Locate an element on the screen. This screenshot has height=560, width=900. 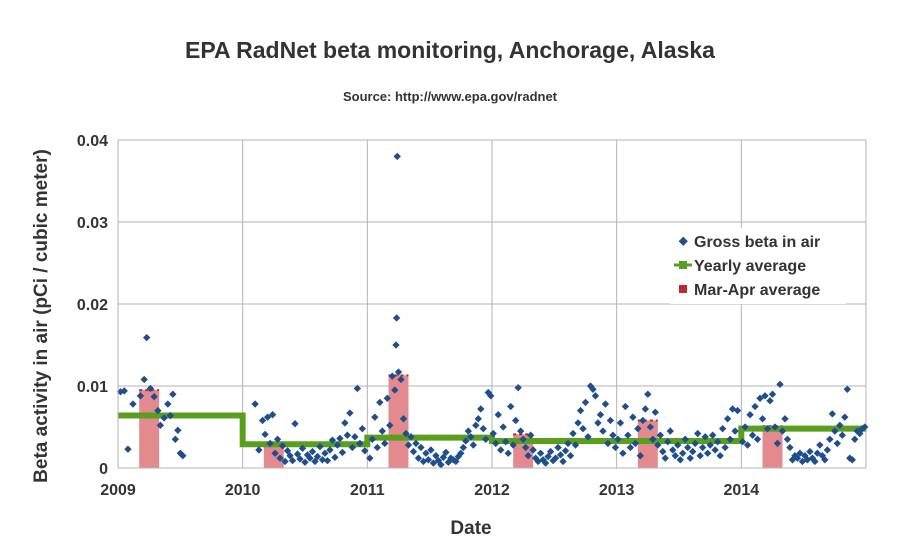
legend-background is located at coordinates (758, 266).